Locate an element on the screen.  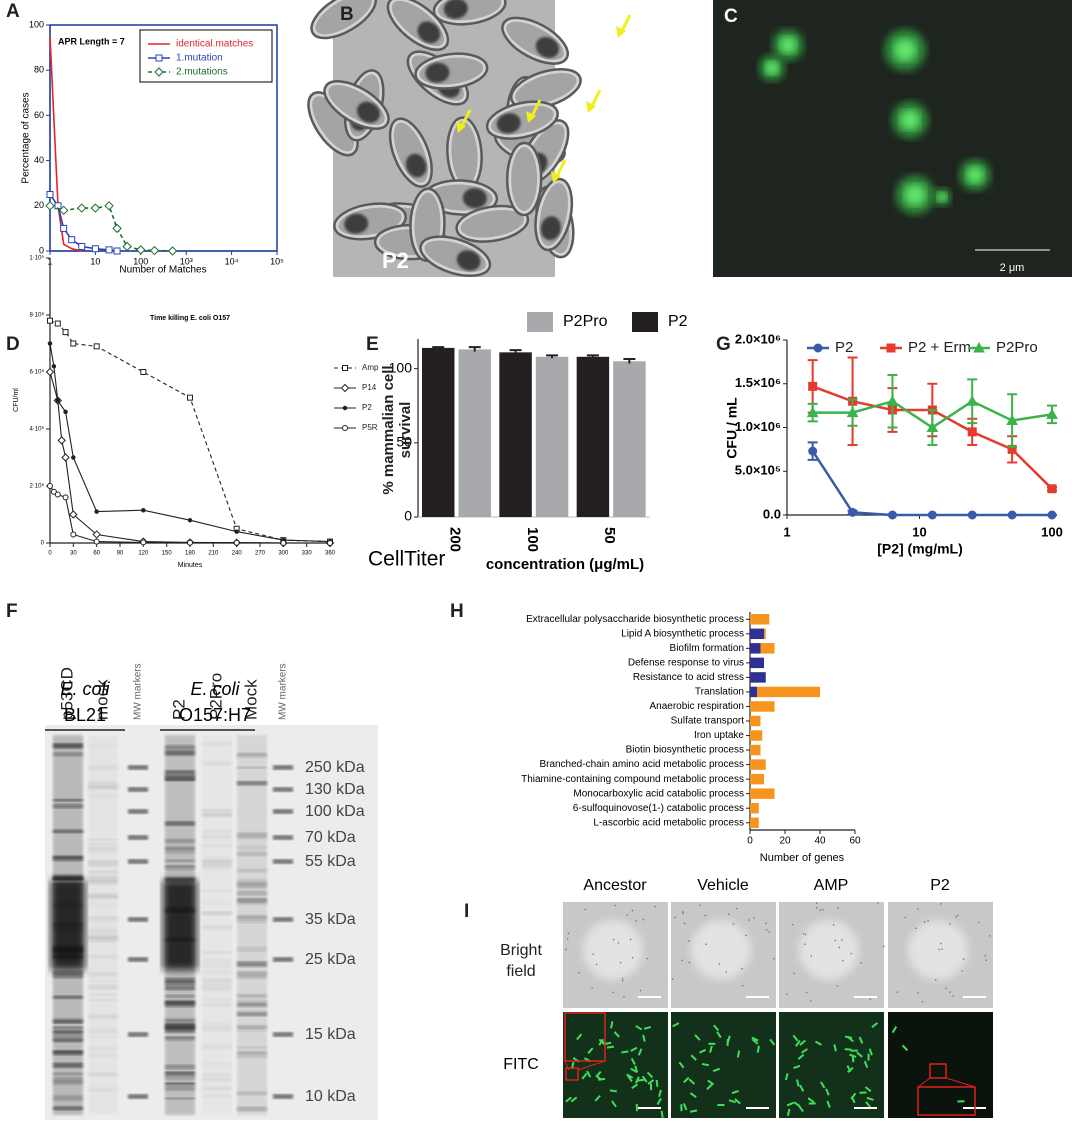
inset-box is located at coordinates (585, 1037).